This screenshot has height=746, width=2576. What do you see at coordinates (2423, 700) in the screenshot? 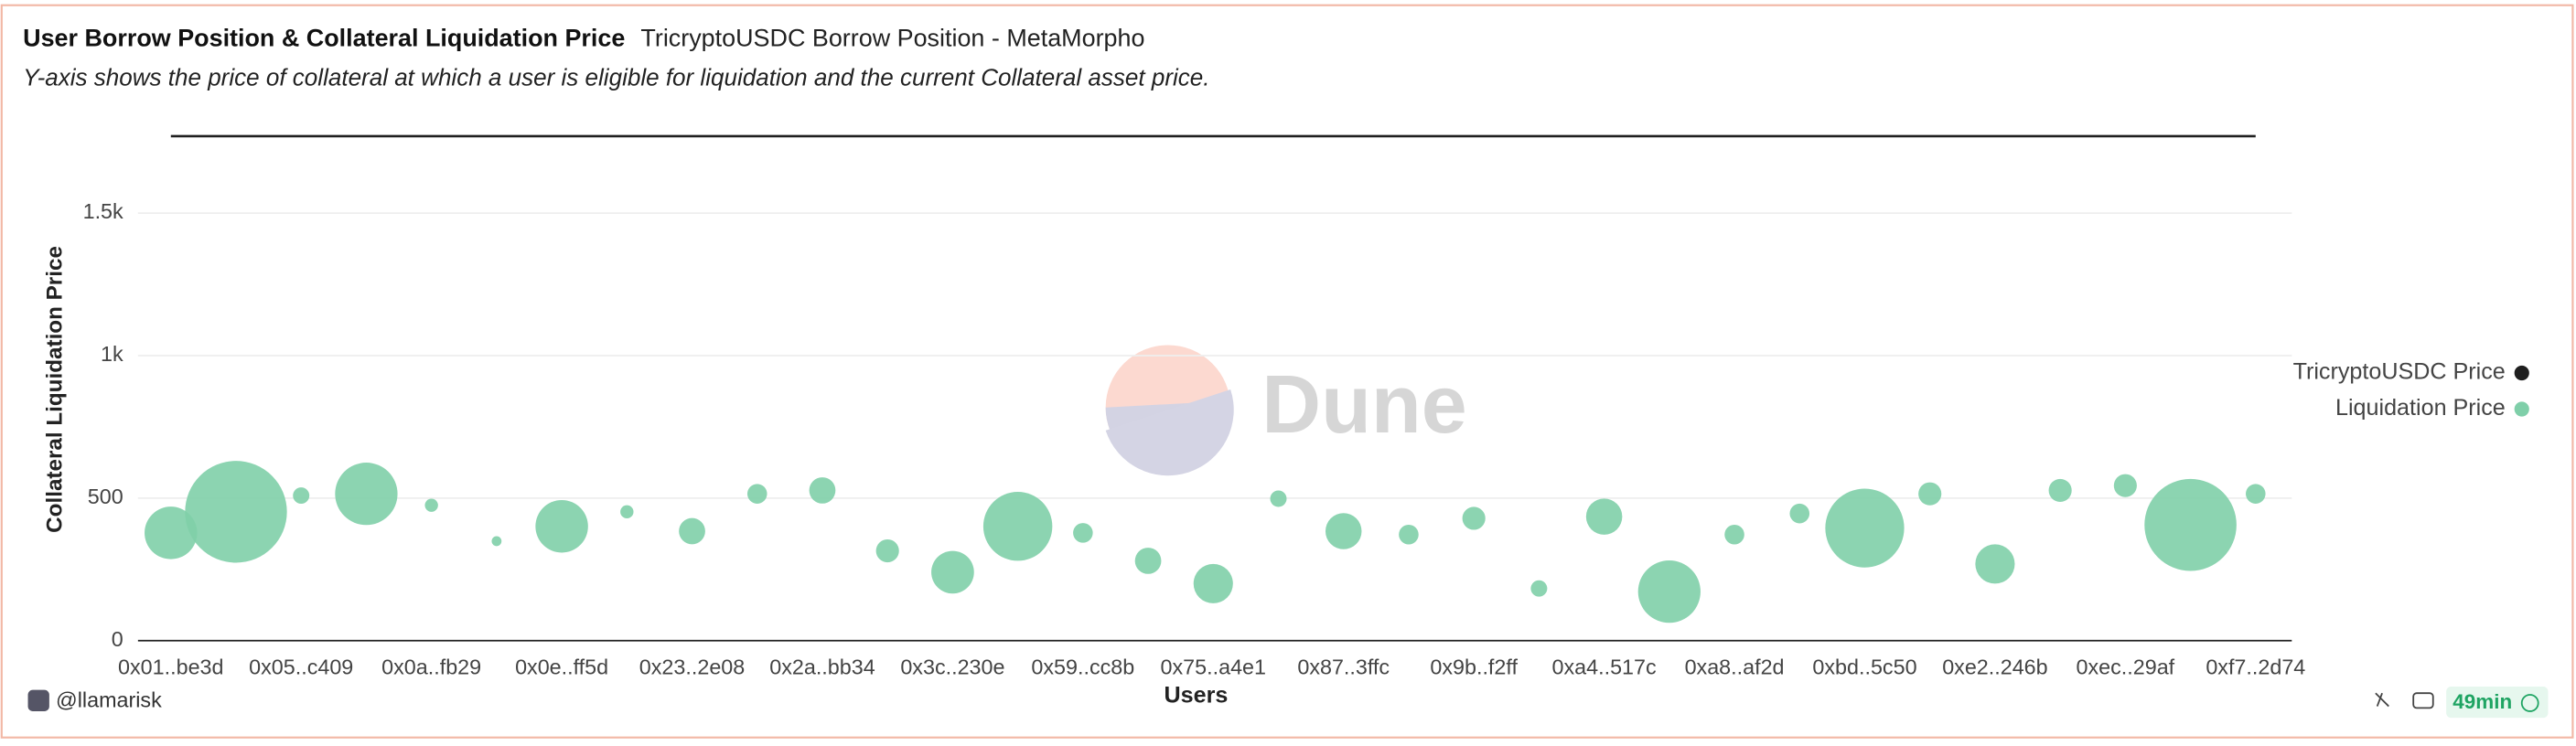
I see `camera-icon` at bounding box center [2423, 700].